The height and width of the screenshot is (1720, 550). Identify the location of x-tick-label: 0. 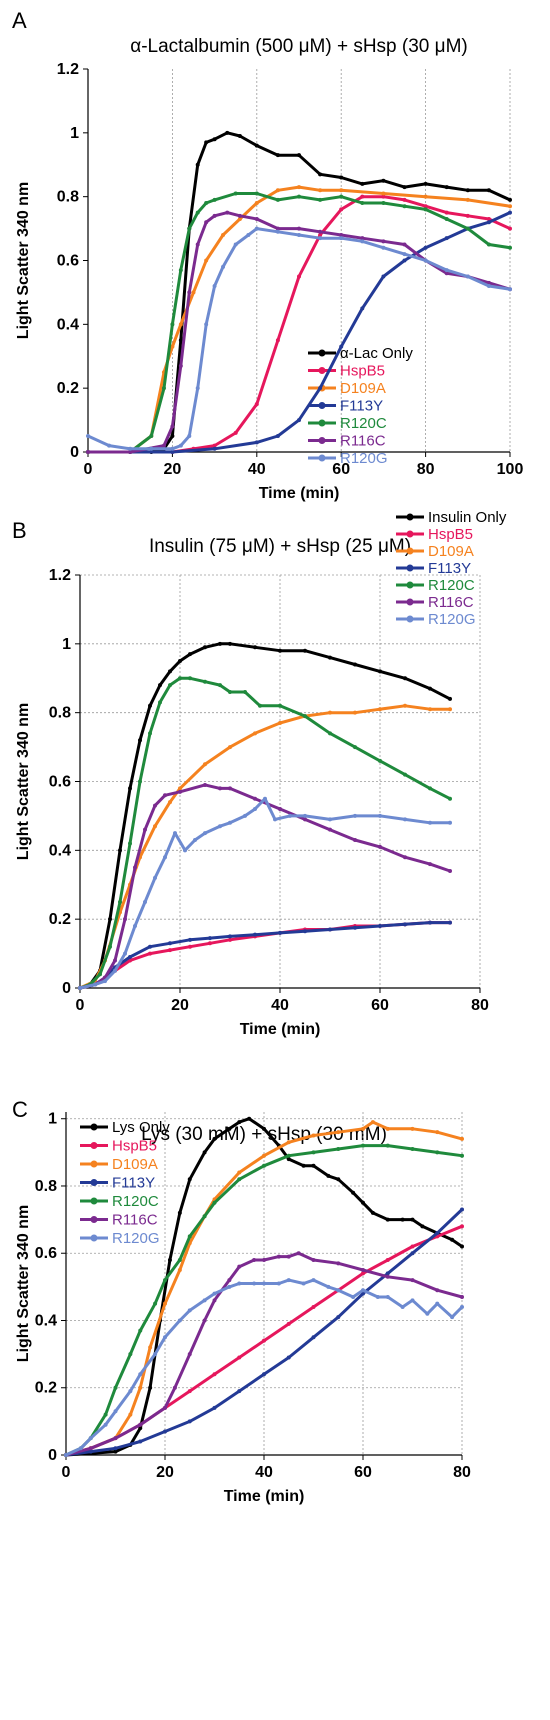
(66, 1472).